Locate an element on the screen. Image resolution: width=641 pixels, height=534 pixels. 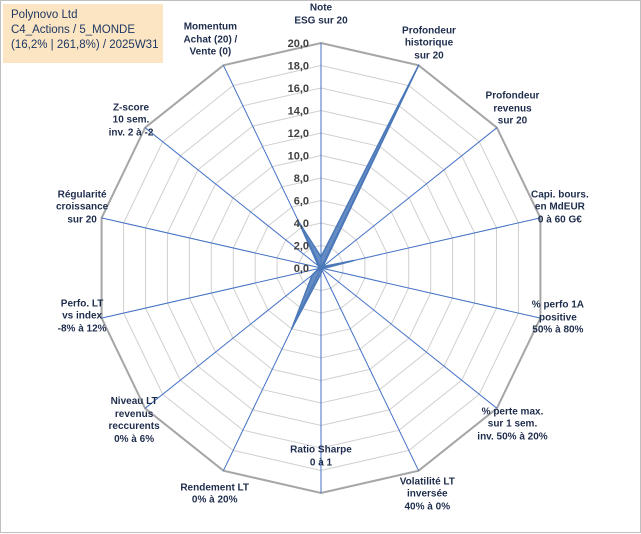
radar-axis-label-line: Note is located at coordinates (320, 9).